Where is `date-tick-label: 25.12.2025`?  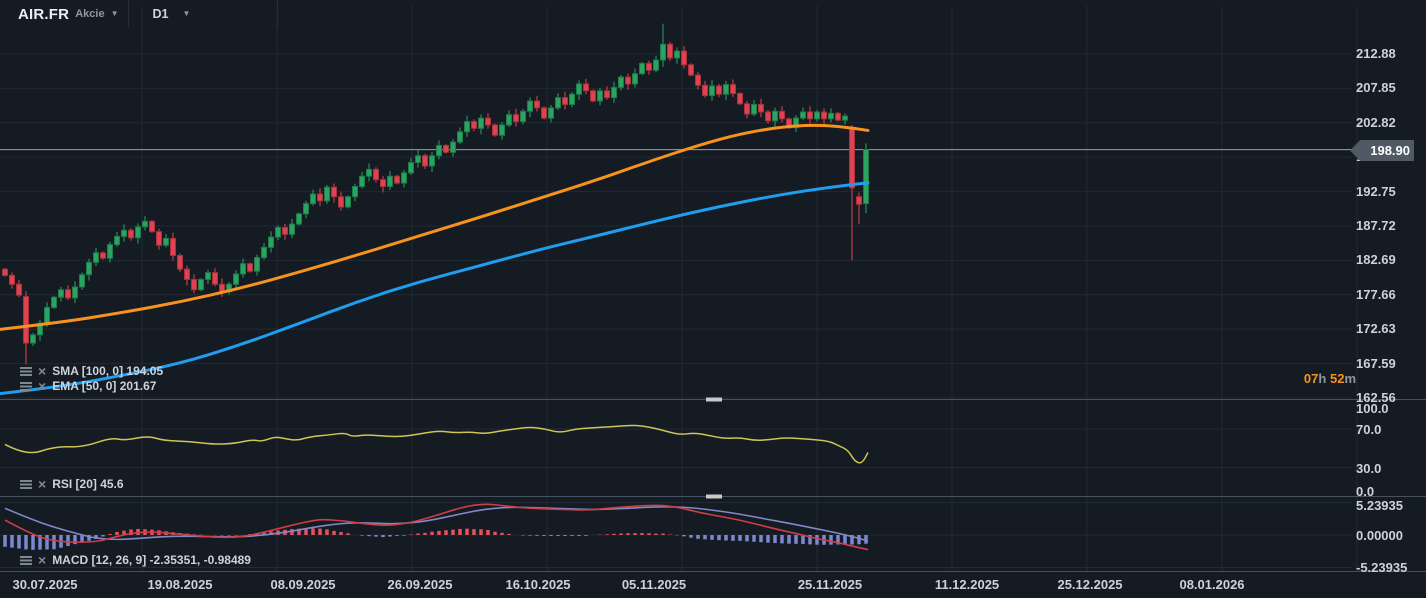 date-tick-label: 25.12.2025 is located at coordinates (1090, 584).